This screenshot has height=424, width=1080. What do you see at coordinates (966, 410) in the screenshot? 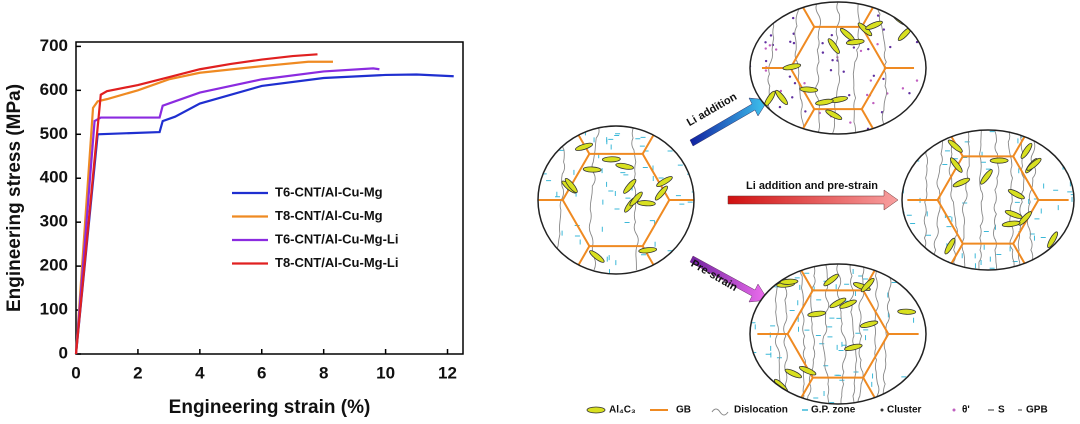
I see `legend-text: θ'` at bounding box center [966, 410].